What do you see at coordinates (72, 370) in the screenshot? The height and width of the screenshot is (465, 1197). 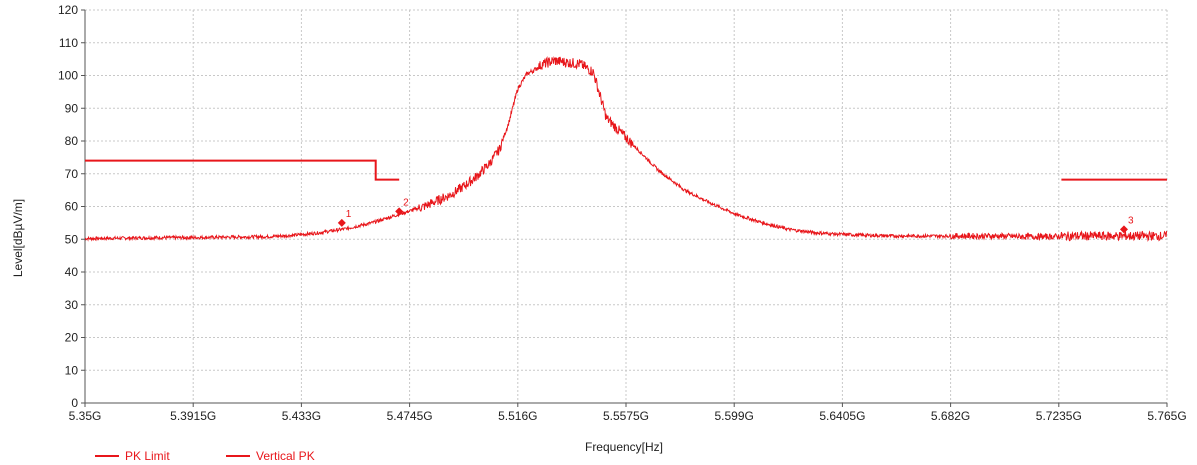 I see `y-tick-label: 10` at bounding box center [72, 370].